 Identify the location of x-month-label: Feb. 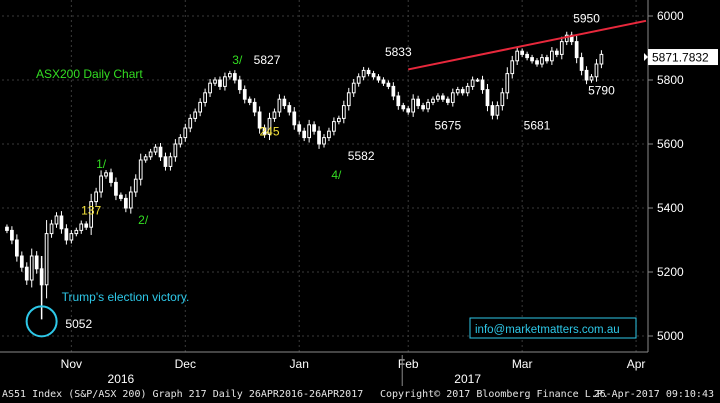
(408, 364).